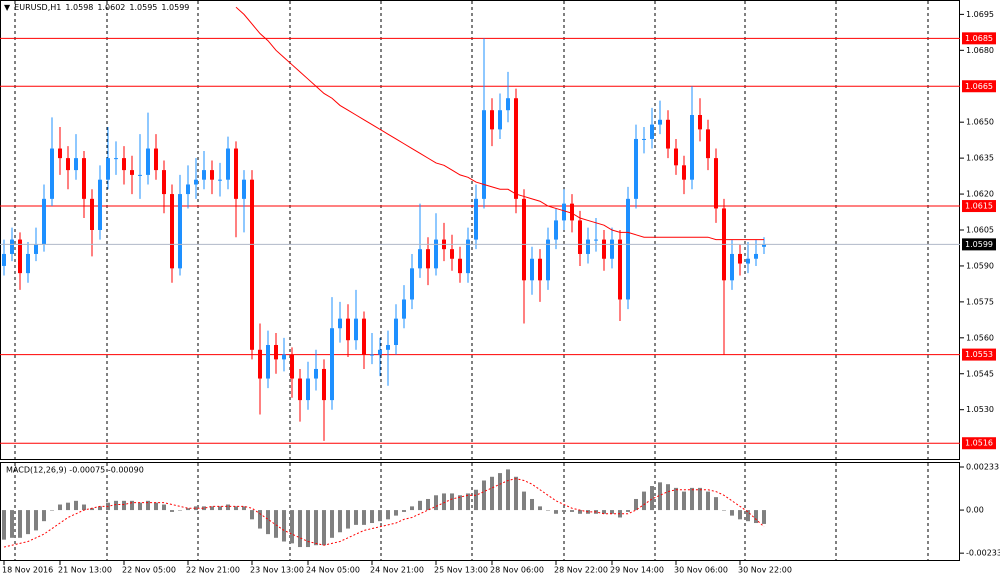 This screenshot has width=1000, height=580. I want to click on x-tick-label: 24 Nov 05:00, so click(333, 570).